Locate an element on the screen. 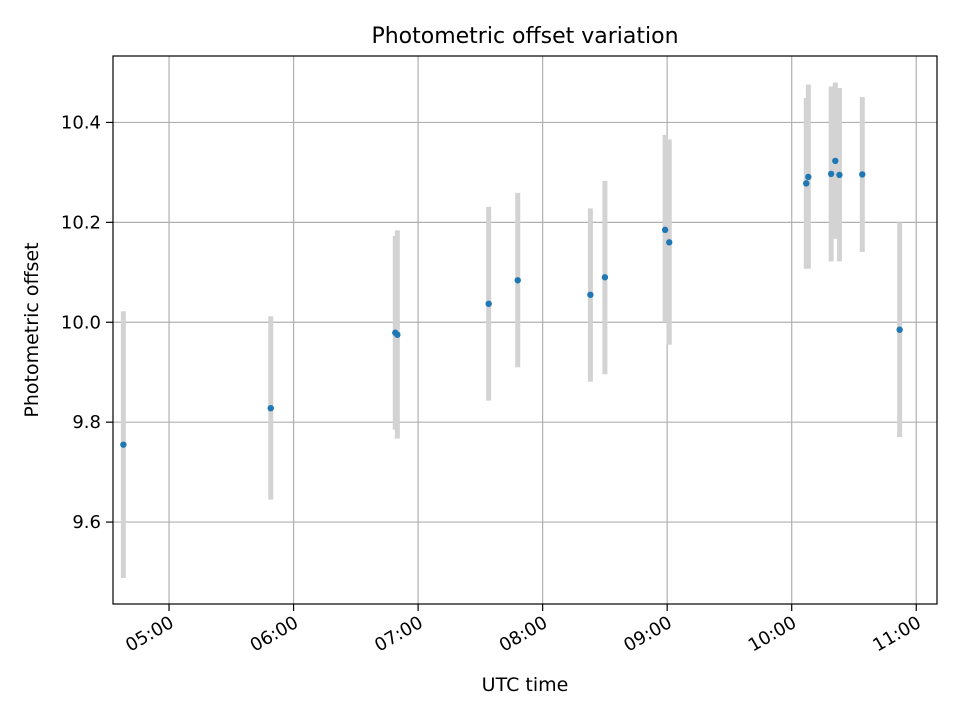  y-tick-label: 10.2 is located at coordinates (81, 222).